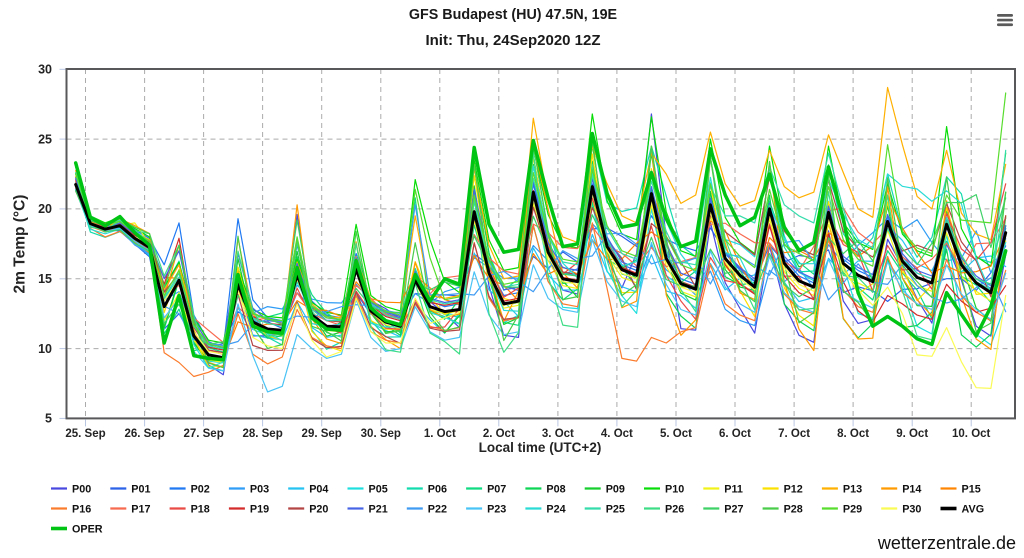 The height and width of the screenshot is (558, 1024). What do you see at coordinates (440, 434) in the screenshot?
I see `svg-text: 1. Oct` at bounding box center [440, 434].